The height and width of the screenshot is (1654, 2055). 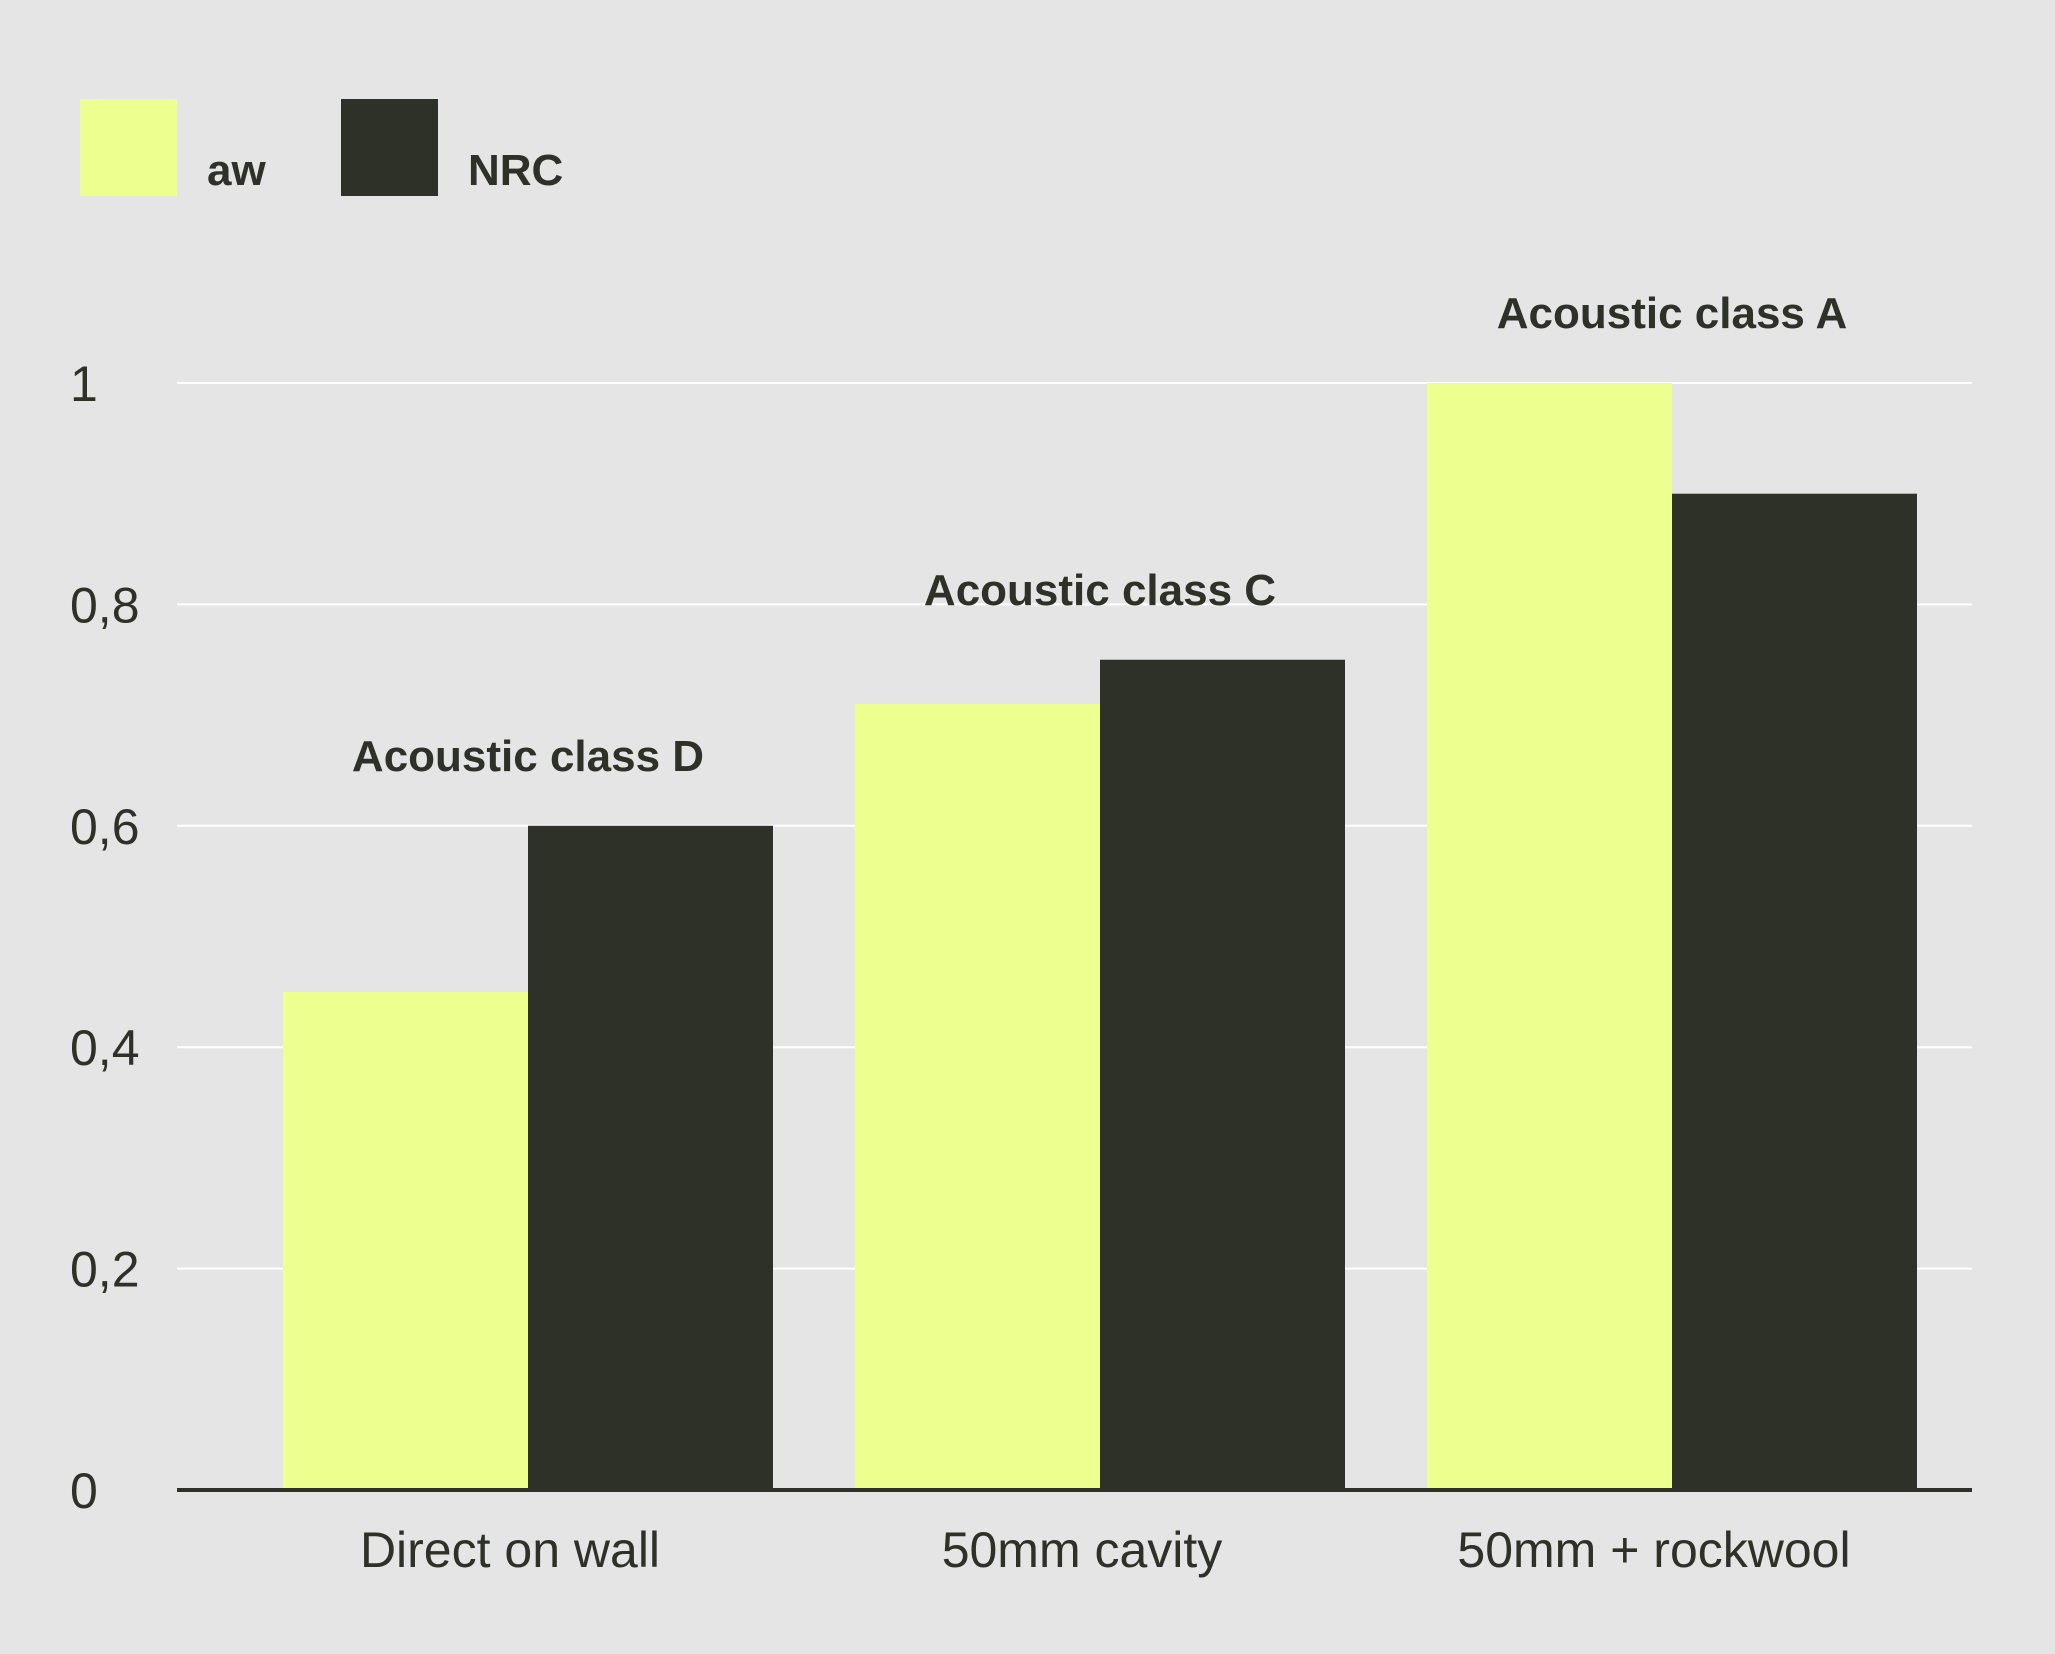 I want to click on legend-label-aw: aw, so click(x=236, y=170).